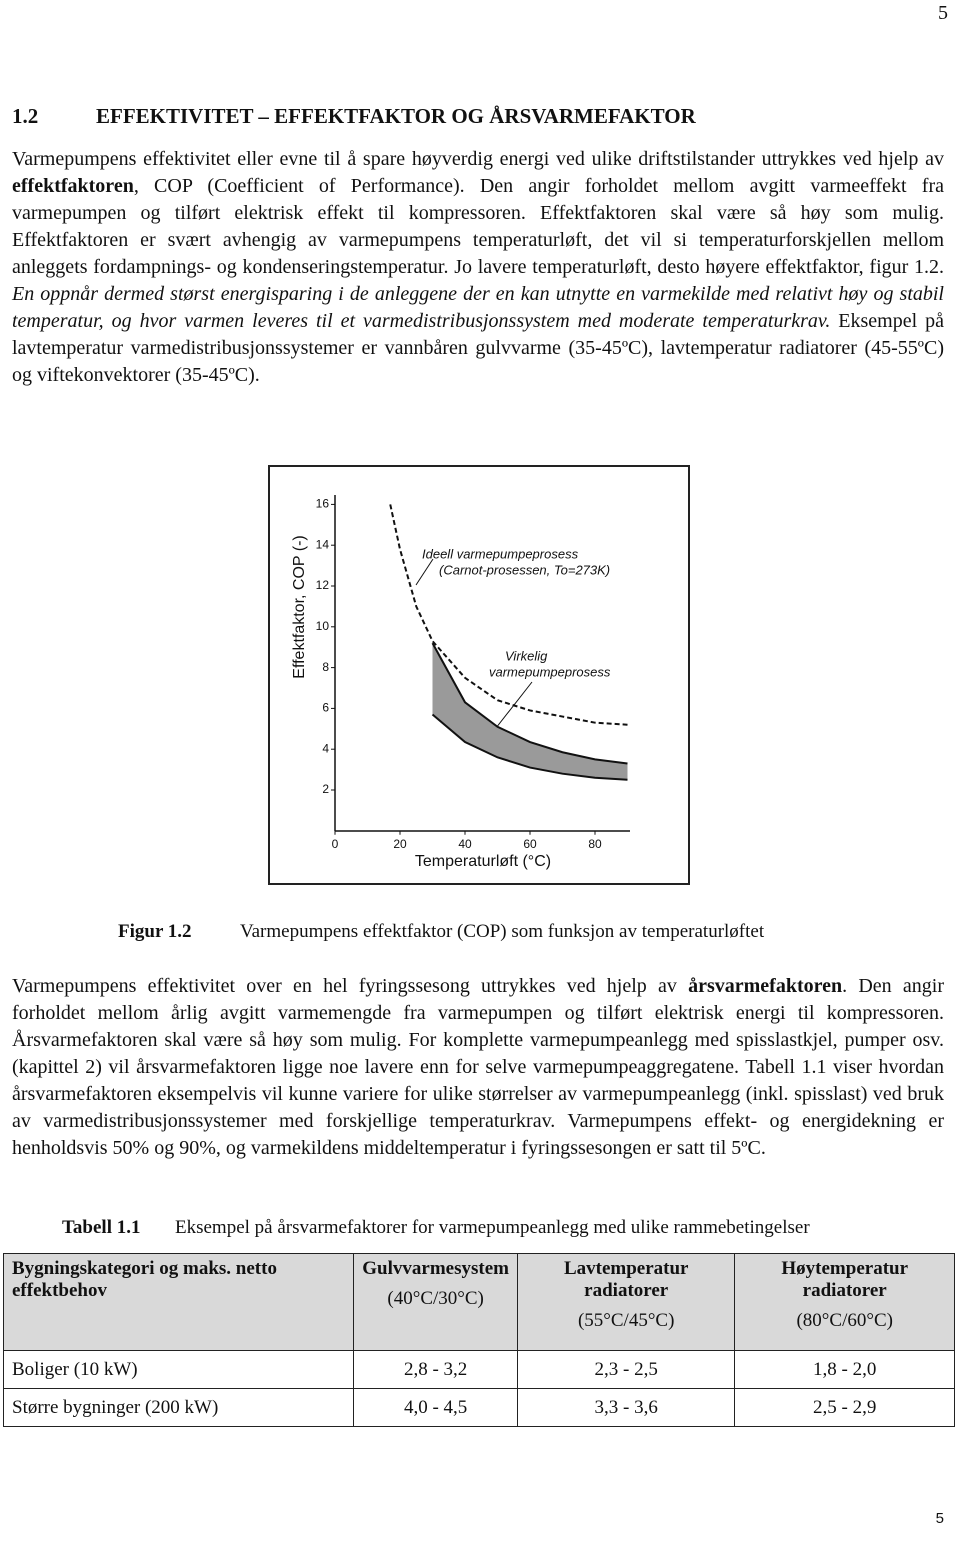  Describe the element at coordinates (595, 844) in the screenshot. I see `x-tick-label: 80` at that location.